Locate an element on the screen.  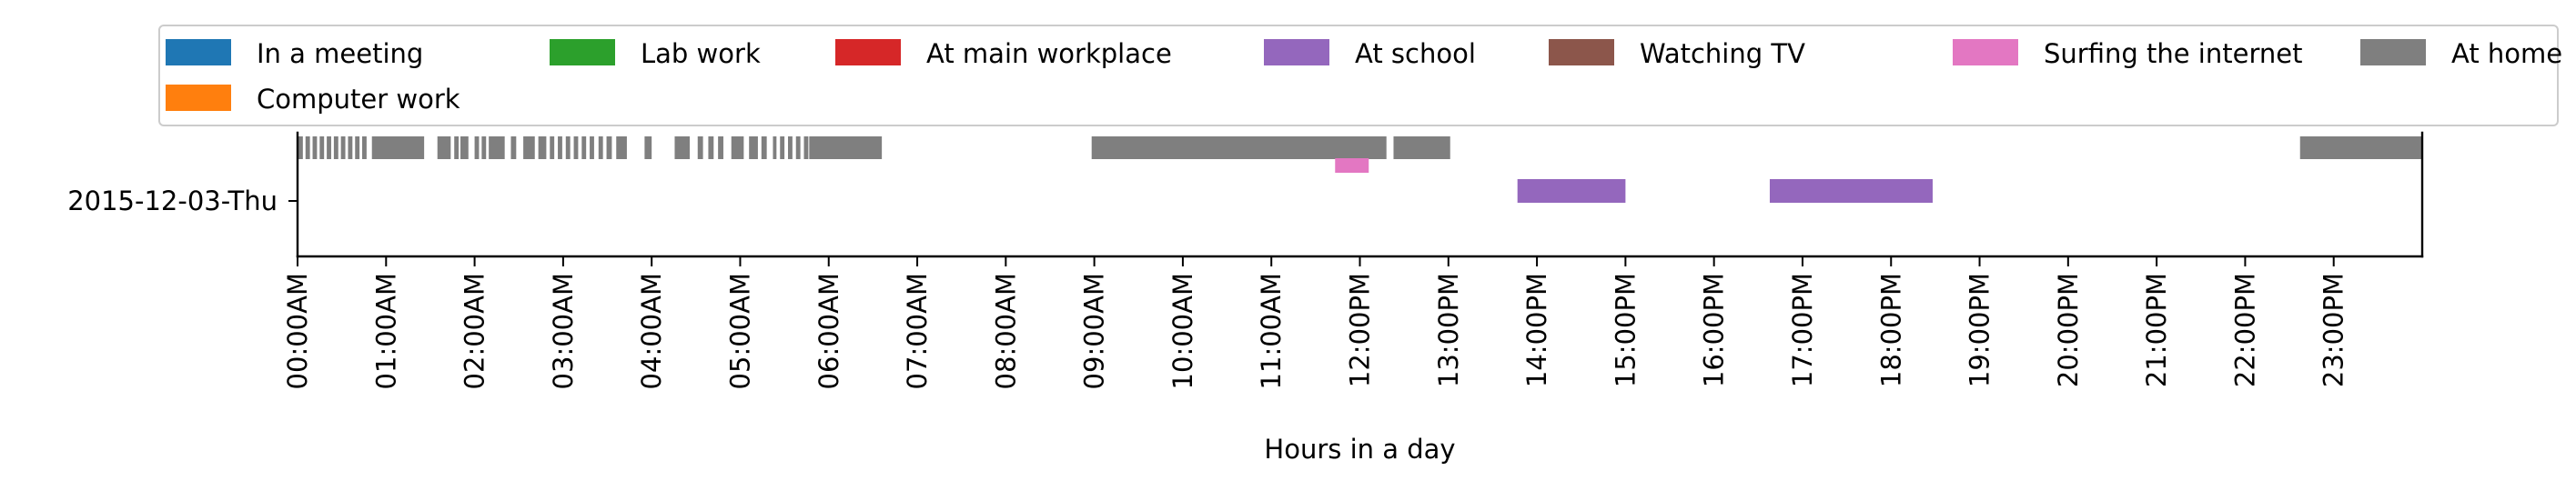
x-tick-label: 03:00AM is located at coordinates (563, 331).